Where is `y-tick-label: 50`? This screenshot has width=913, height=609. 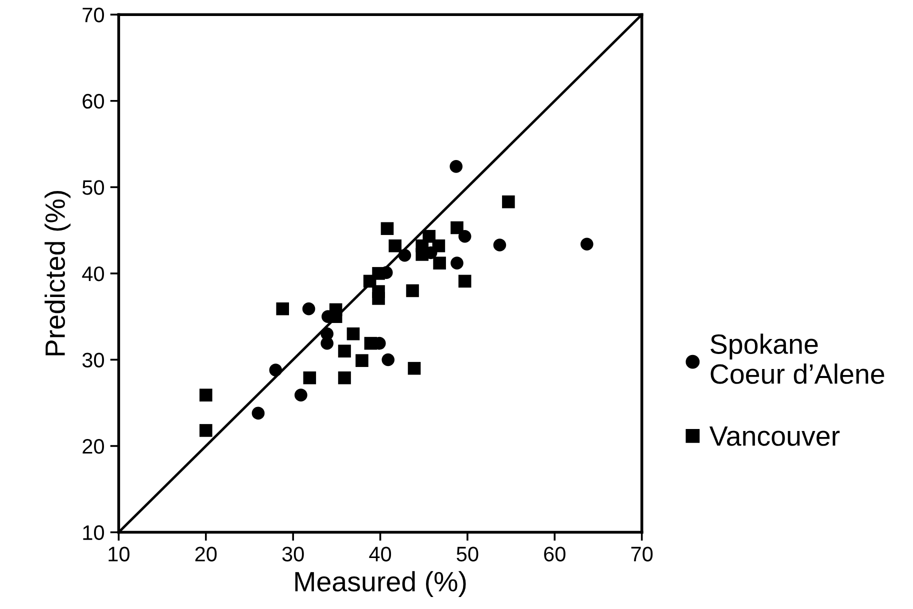
y-tick-label: 50 is located at coordinates (93, 187).